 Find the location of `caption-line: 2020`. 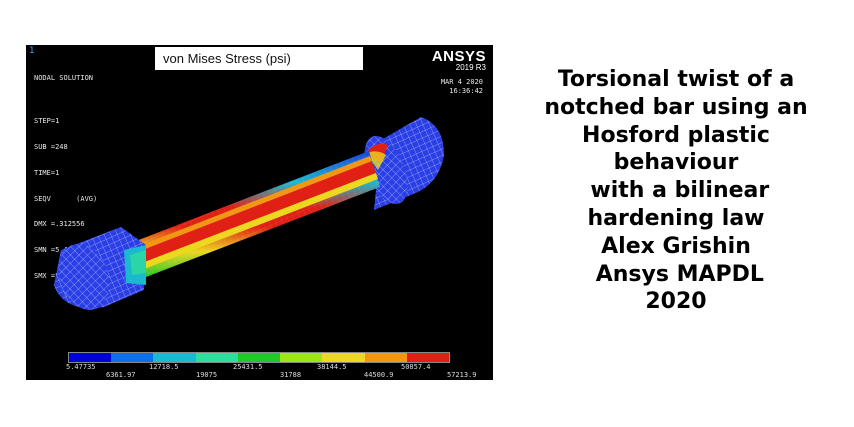

caption-line: 2020 is located at coordinates (676, 302).